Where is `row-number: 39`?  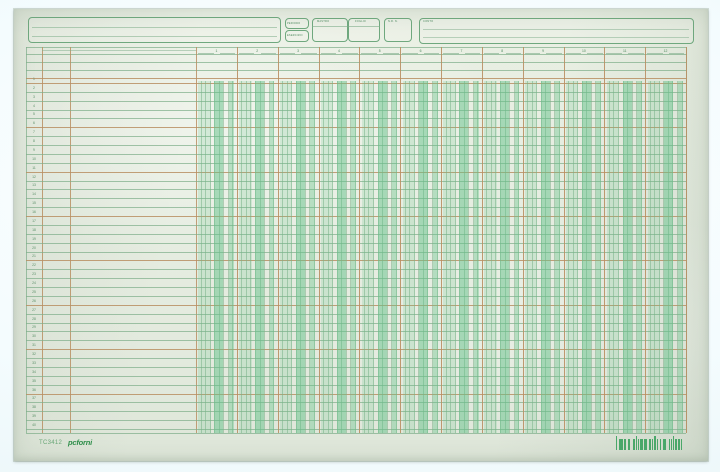 row-number: 39 is located at coordinates (34, 416).